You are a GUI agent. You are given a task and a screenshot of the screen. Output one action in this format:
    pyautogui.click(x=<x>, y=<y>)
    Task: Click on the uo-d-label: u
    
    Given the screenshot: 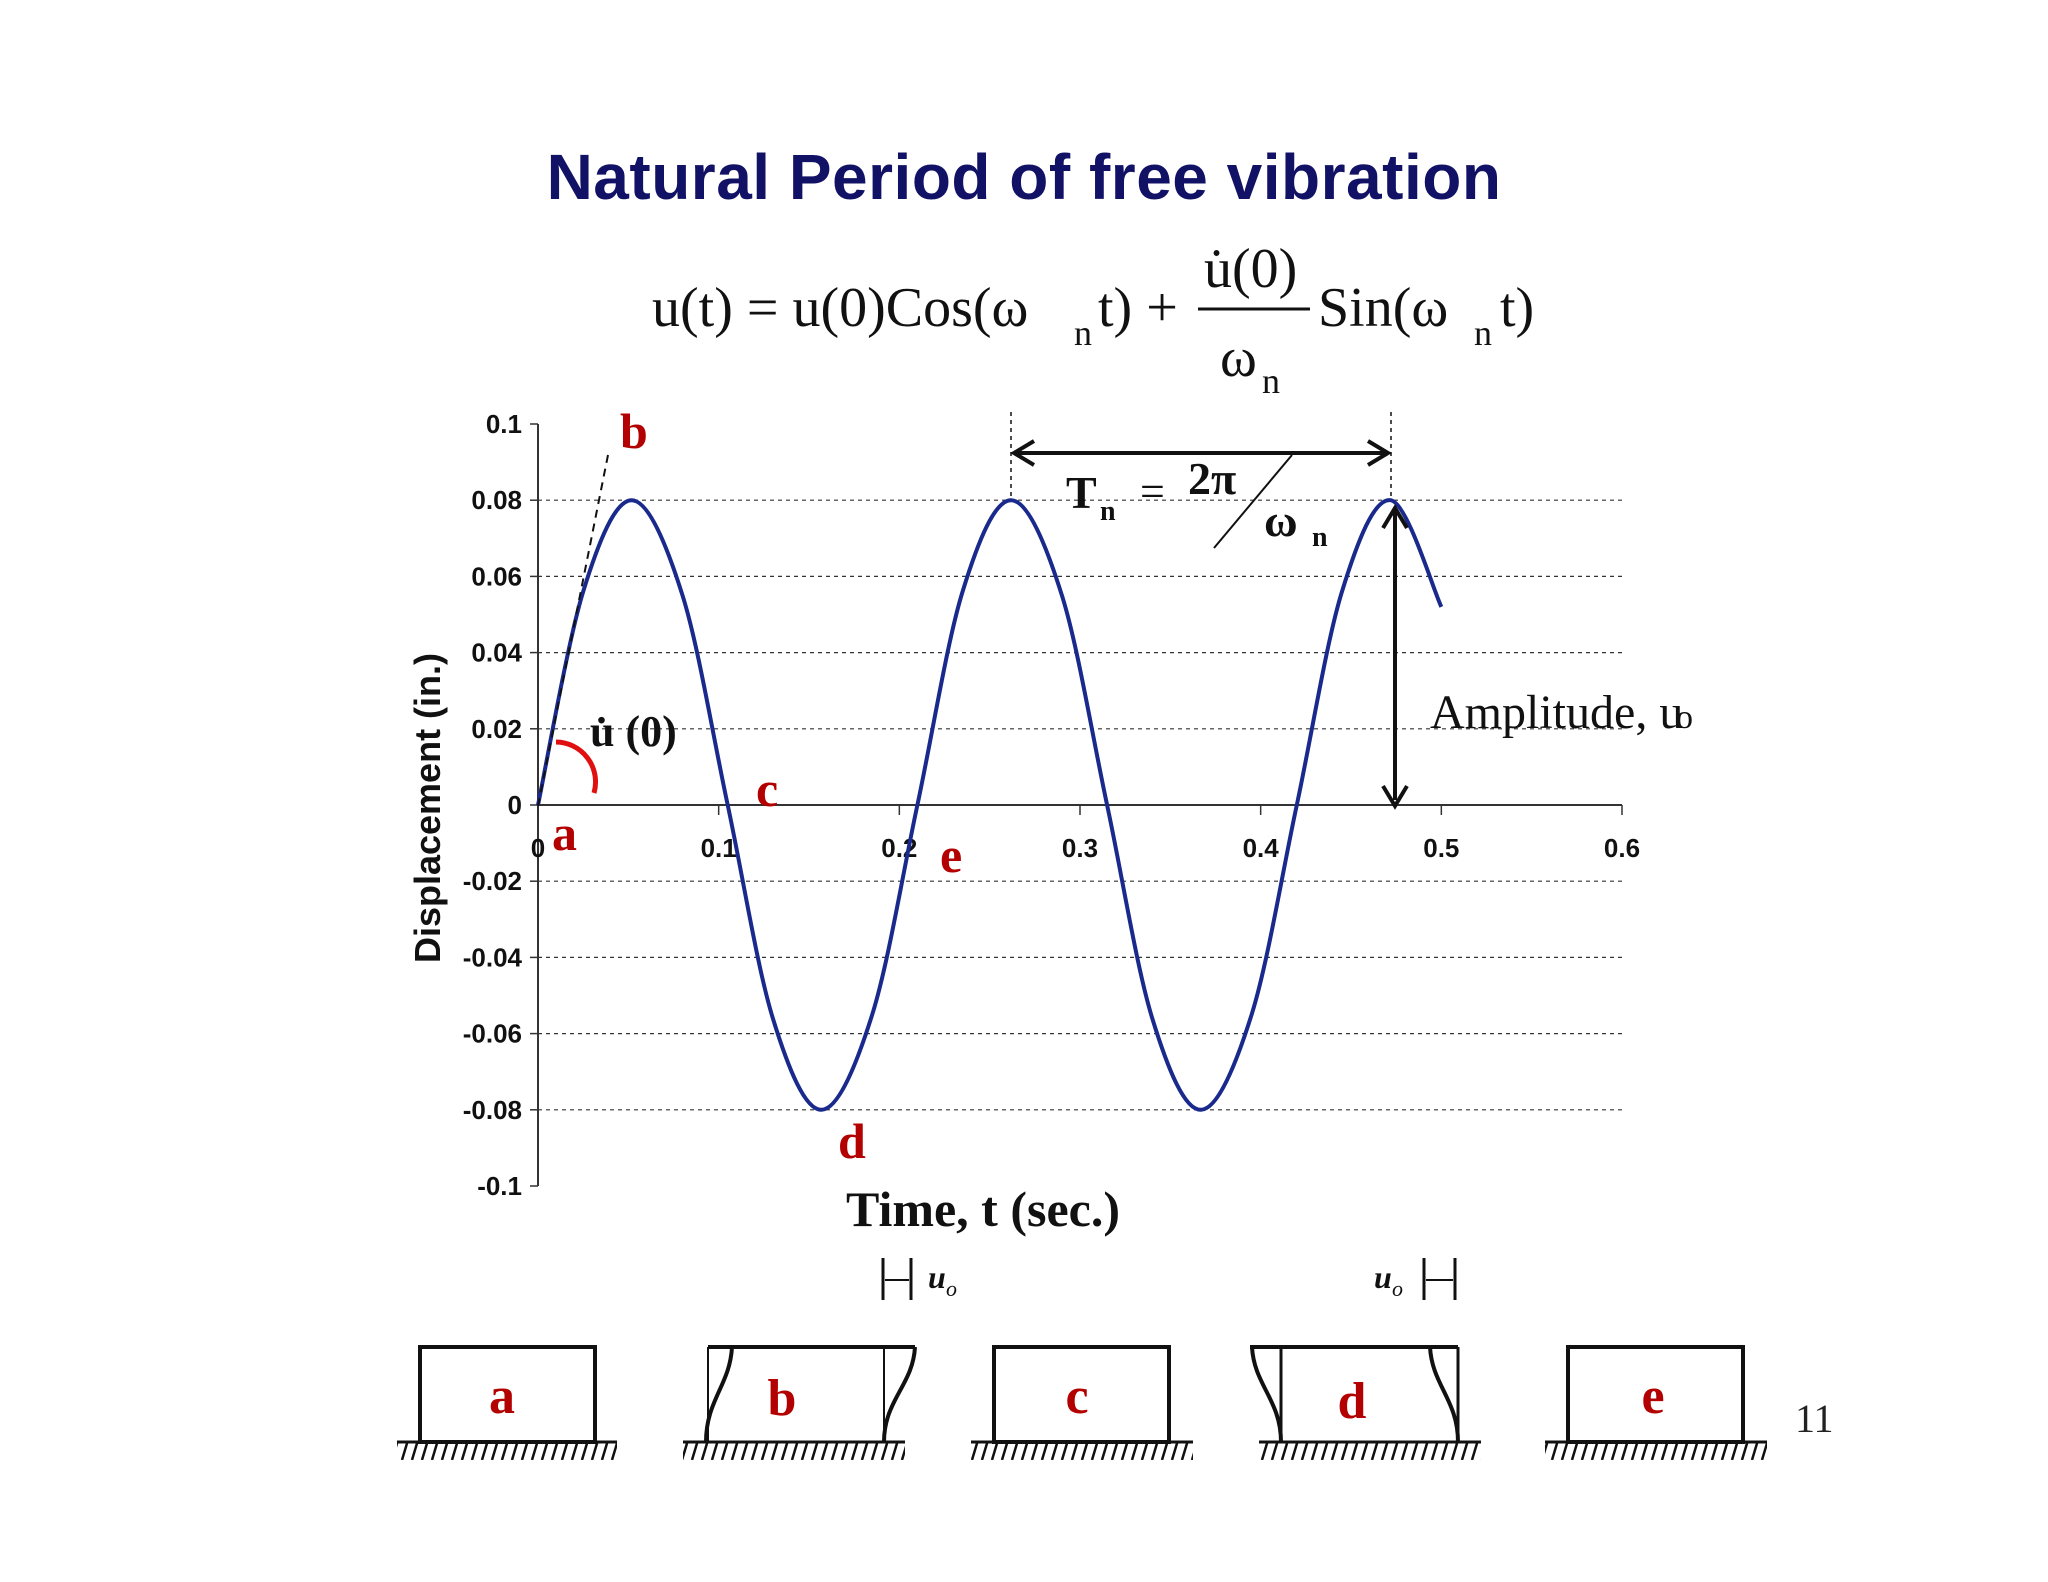 What is the action you would take?
    pyautogui.click(x=1383, y=1277)
    